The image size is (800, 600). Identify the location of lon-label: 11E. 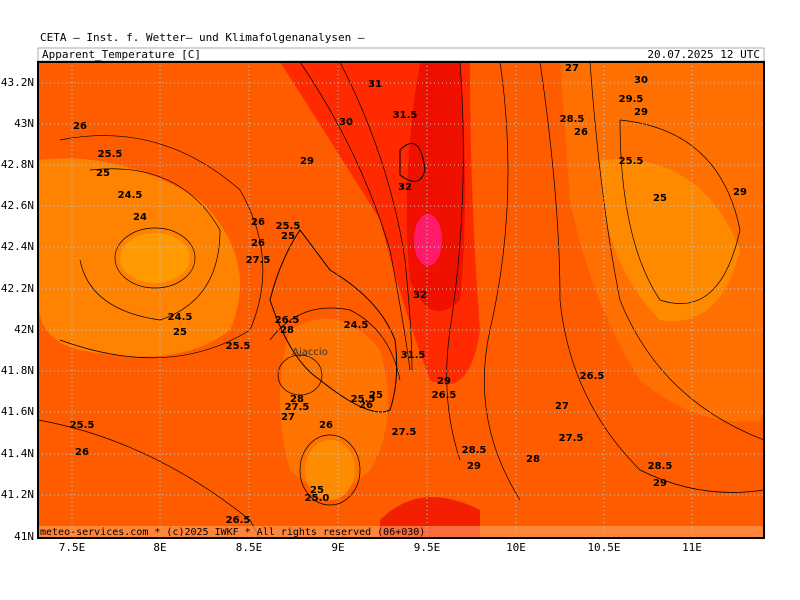
(692, 547).